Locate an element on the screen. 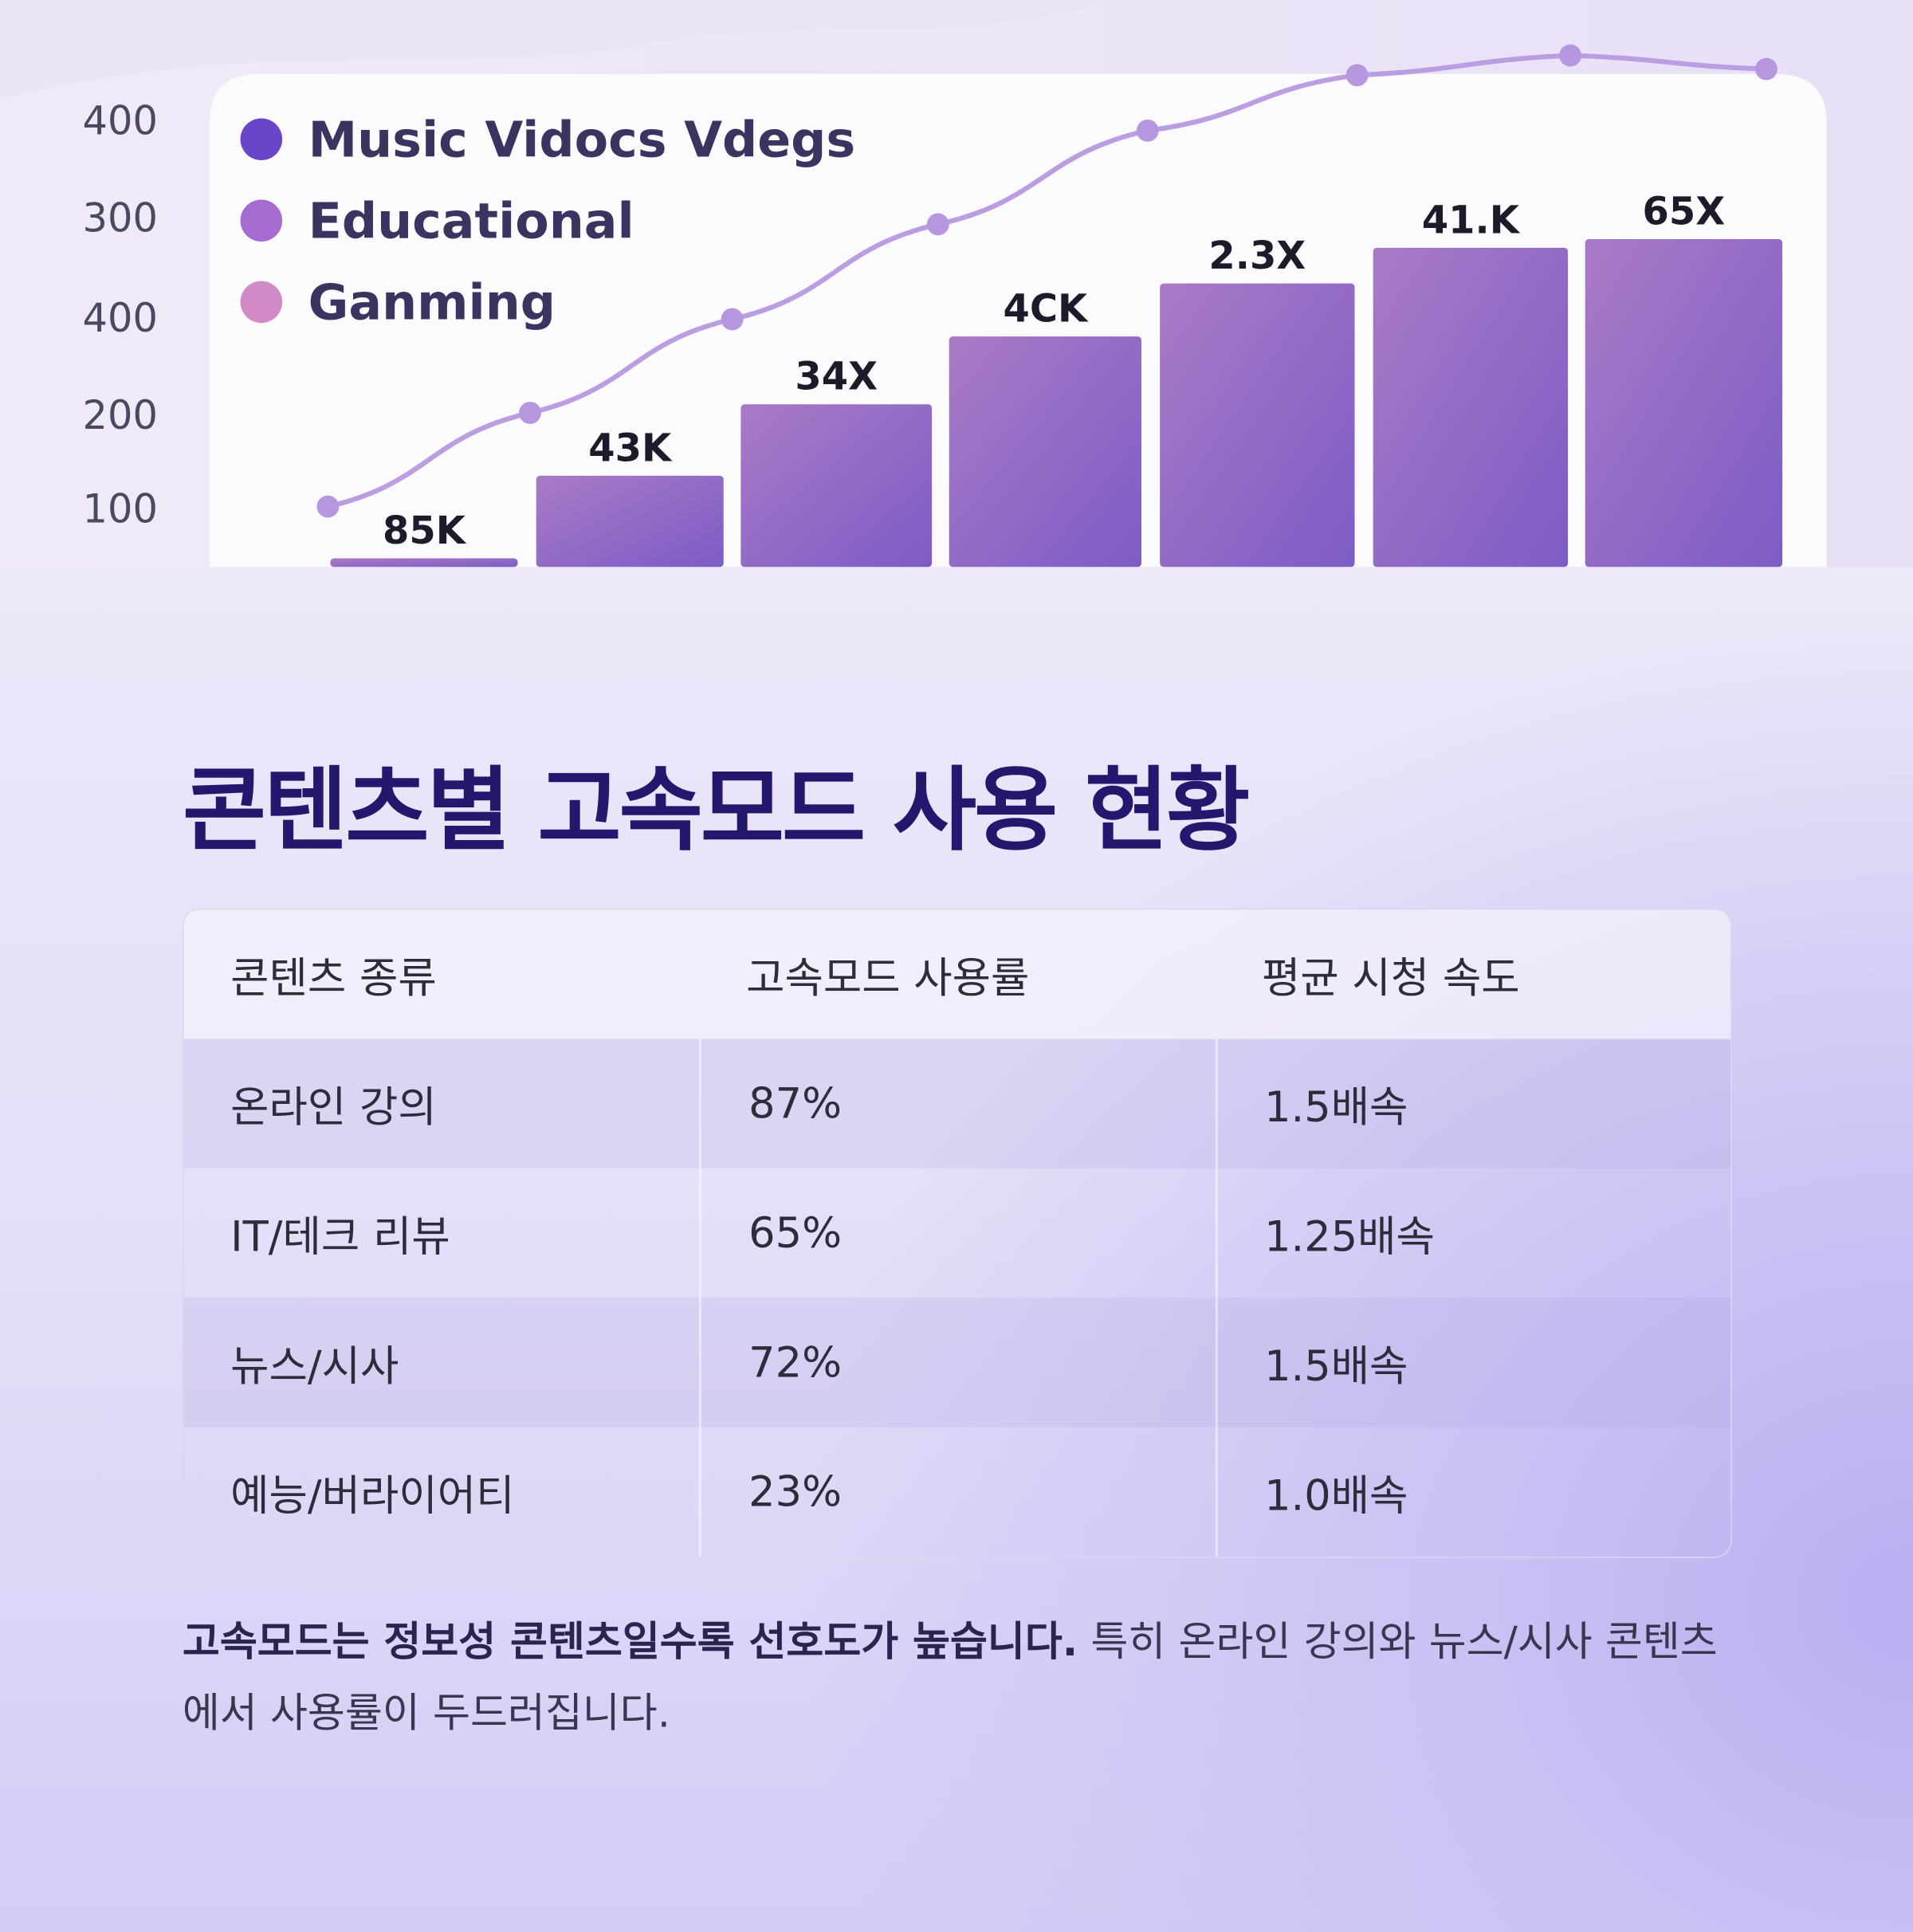  table-cell: 온라인 강의 is located at coordinates (442, 1103).